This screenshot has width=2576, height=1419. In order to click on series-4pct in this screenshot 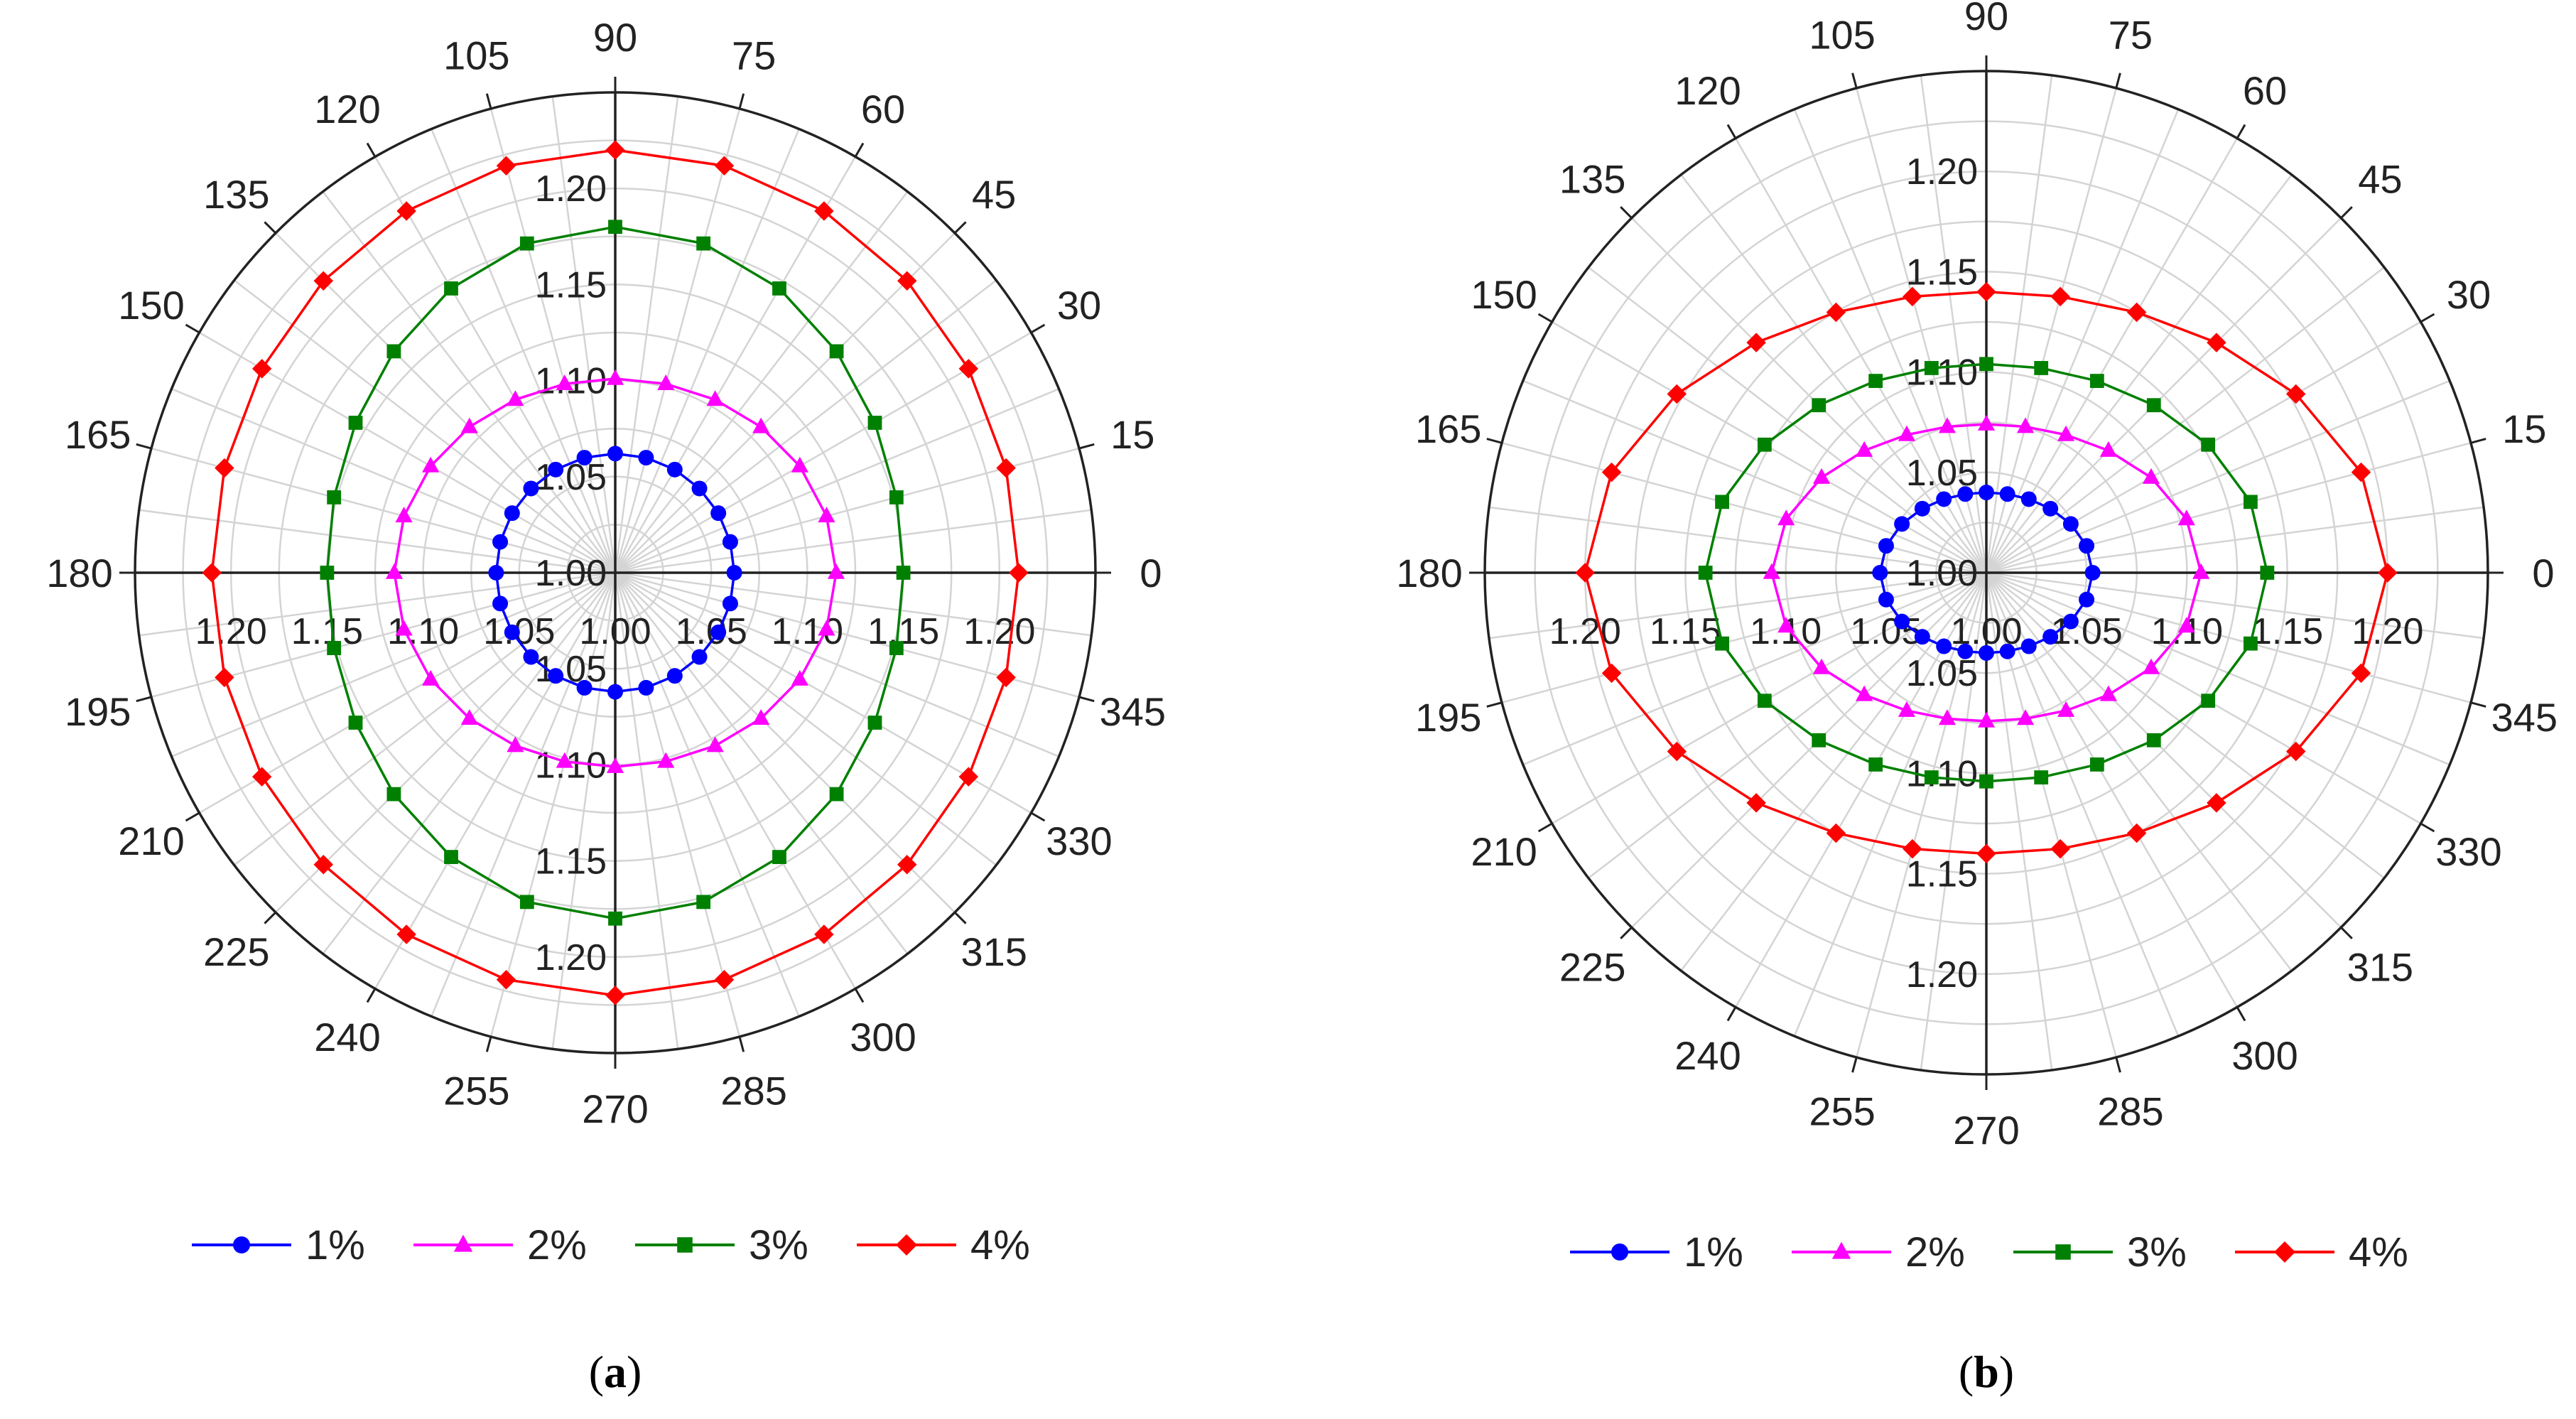, I will do `click(1986, 572)`.